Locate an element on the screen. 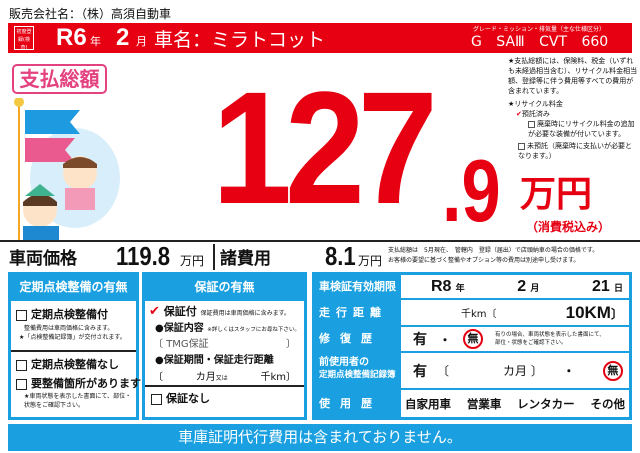 Image resolution: width=640 pixels, height=453 pixels. warranty-km-unit: 千km is located at coordinates (273, 377).